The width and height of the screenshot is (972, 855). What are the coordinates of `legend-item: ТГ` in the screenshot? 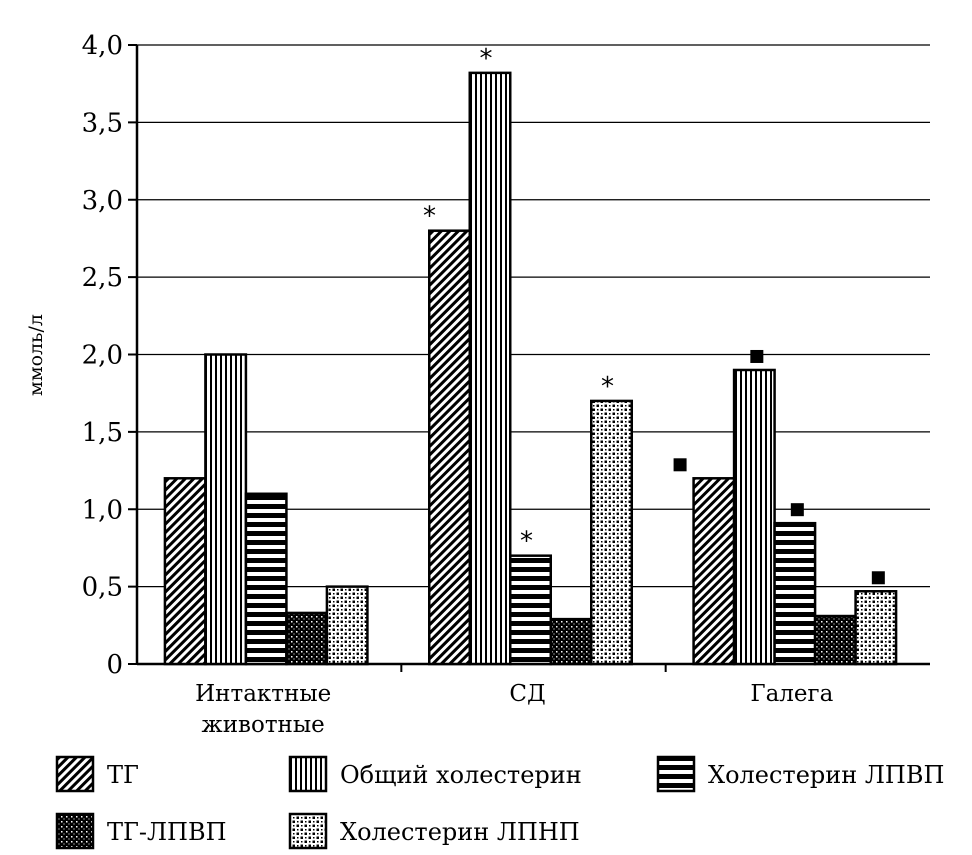 It's located at (97, 774).